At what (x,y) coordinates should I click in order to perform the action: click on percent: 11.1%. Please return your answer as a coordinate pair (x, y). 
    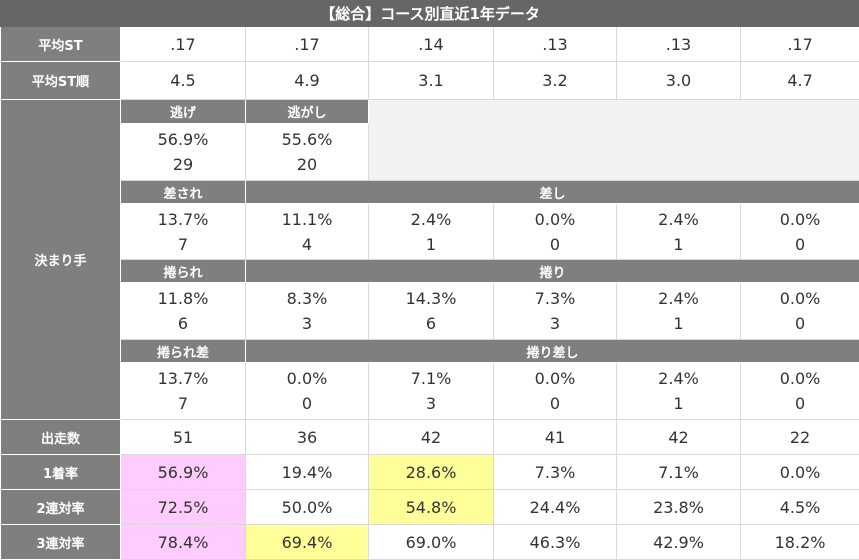
    Looking at the image, I should click on (307, 219).